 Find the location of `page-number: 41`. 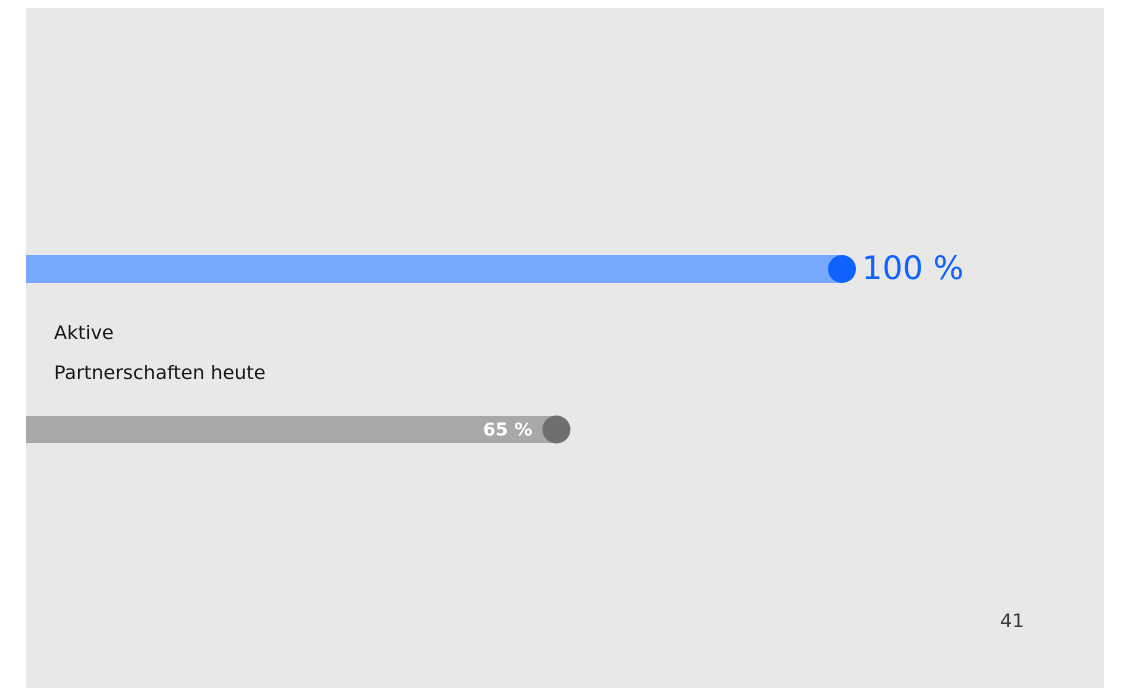

page-number: 41 is located at coordinates (1012, 621).